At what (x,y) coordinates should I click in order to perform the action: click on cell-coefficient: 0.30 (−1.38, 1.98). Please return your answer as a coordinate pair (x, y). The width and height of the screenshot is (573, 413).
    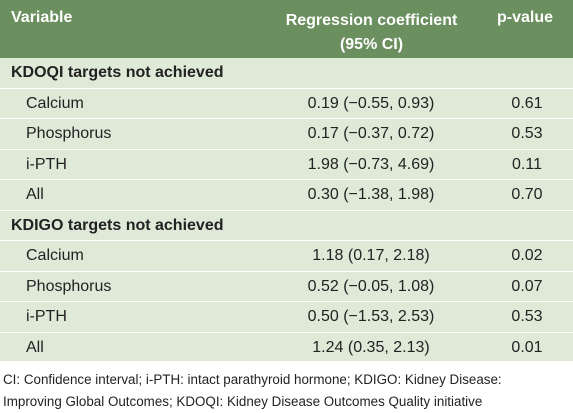
    Looking at the image, I should click on (371, 194).